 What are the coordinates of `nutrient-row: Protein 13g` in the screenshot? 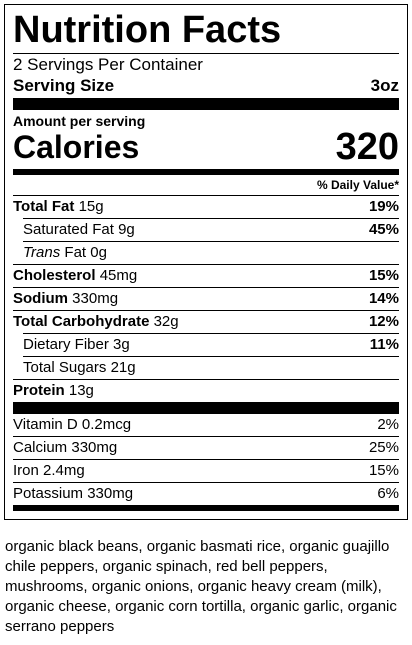 It's located at (206, 390).